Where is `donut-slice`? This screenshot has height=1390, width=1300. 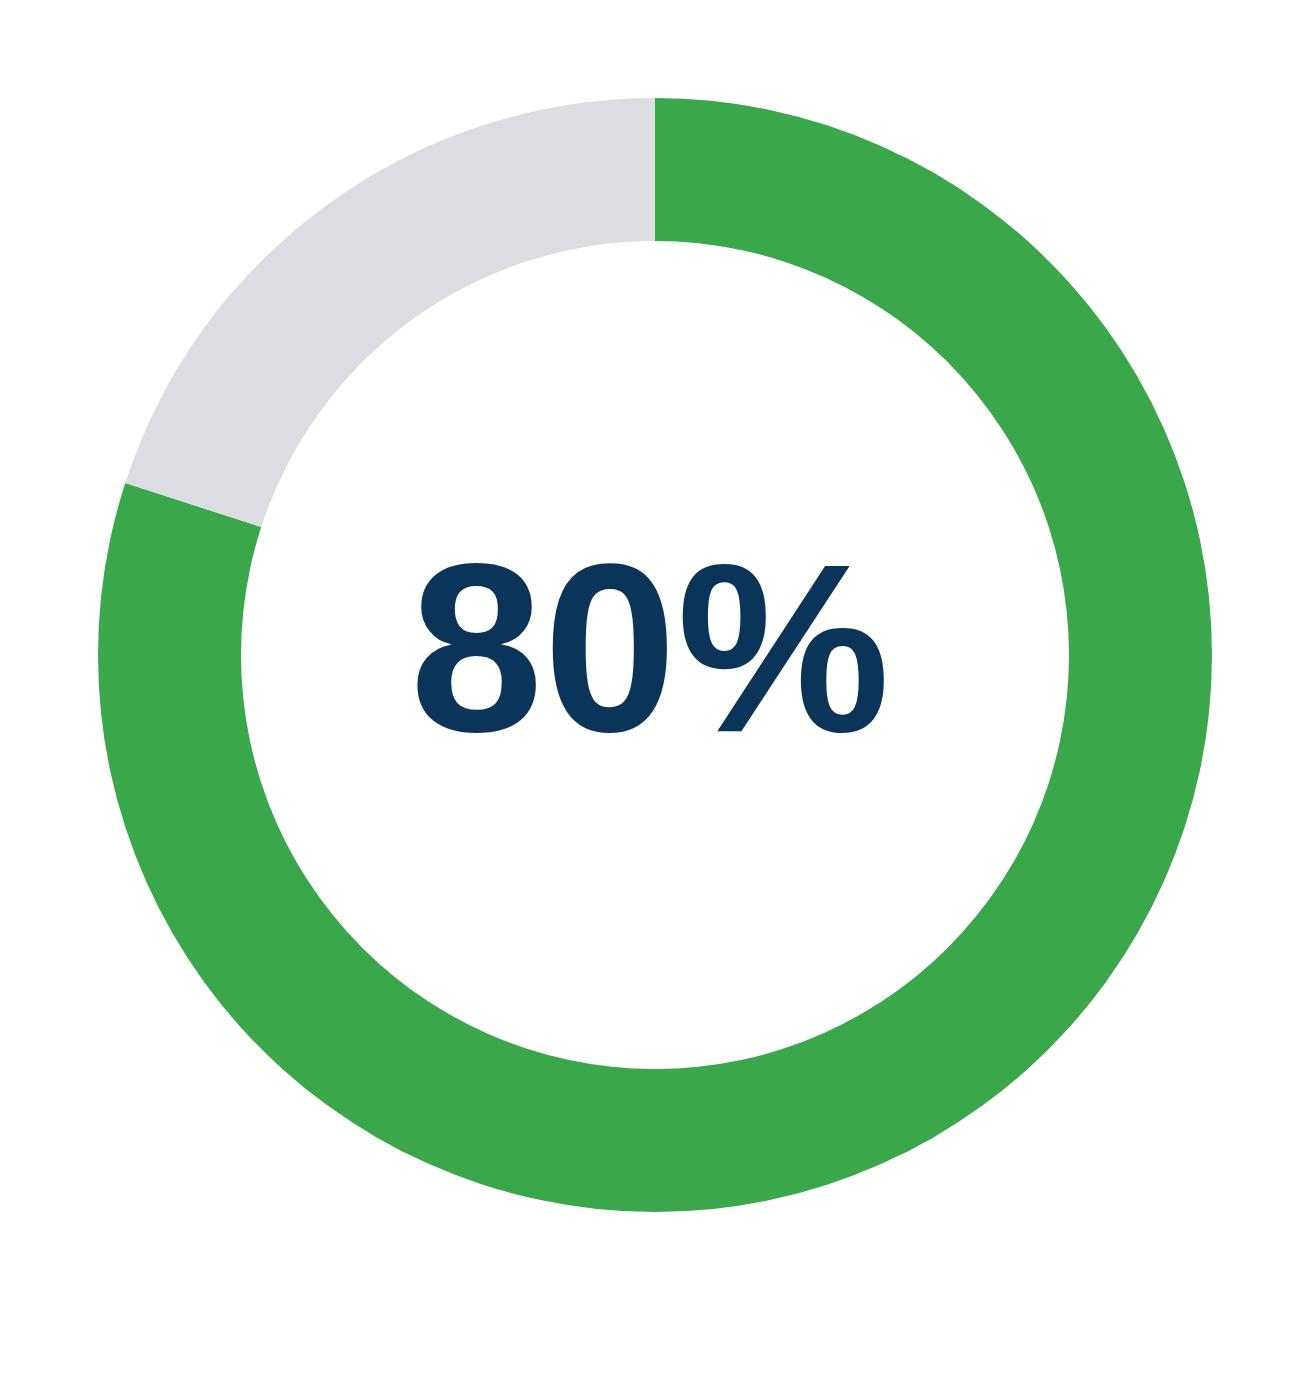
donut-slice is located at coordinates (390, 313).